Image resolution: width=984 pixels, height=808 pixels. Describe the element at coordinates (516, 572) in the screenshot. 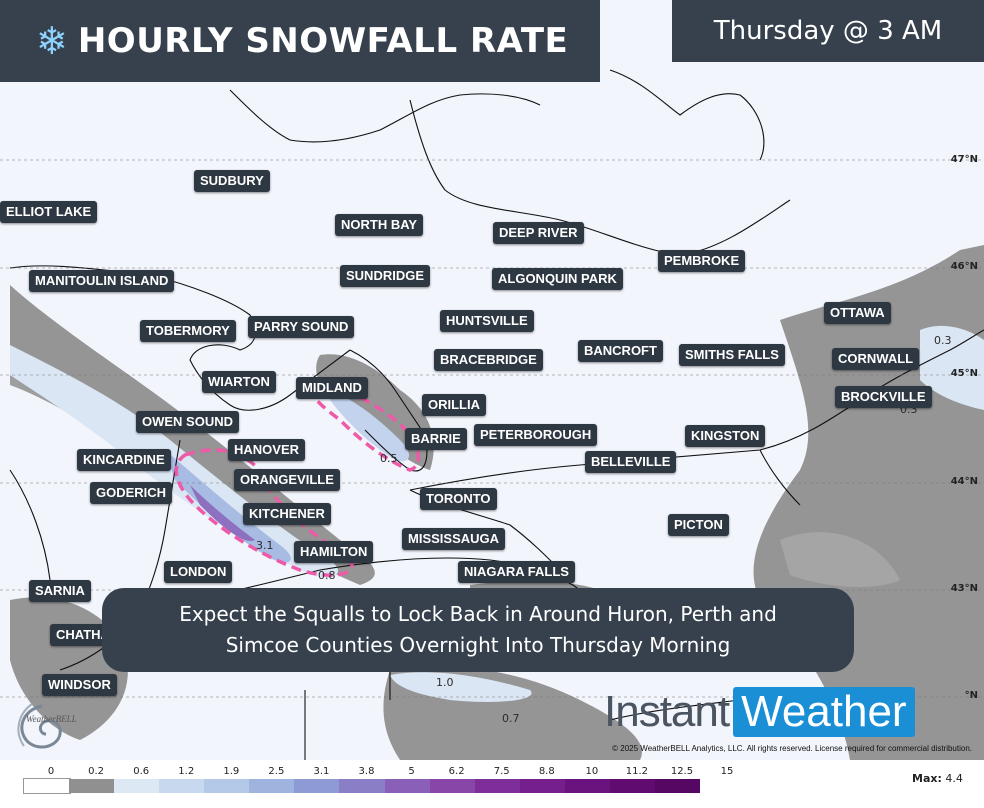

I see `city-label-niagara-falls: NIAGARA FALLS` at that location.